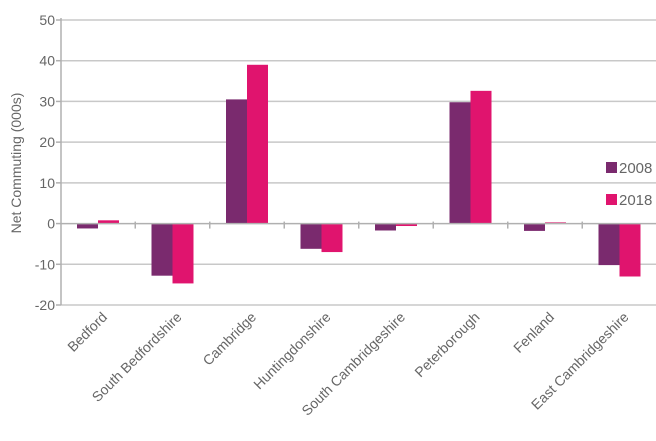 Image resolution: width=656 pixels, height=441 pixels. I want to click on y-axis-title: Net Commuting (000s), so click(16, 163).